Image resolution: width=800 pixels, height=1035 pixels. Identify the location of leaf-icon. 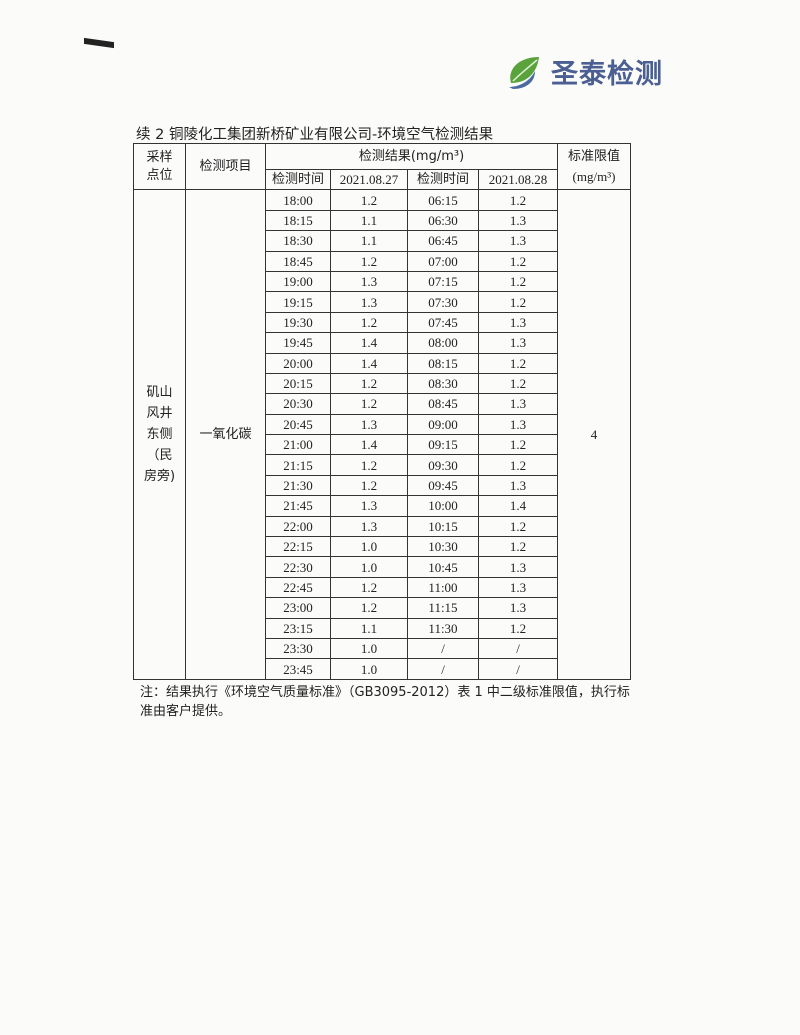
(524, 72).